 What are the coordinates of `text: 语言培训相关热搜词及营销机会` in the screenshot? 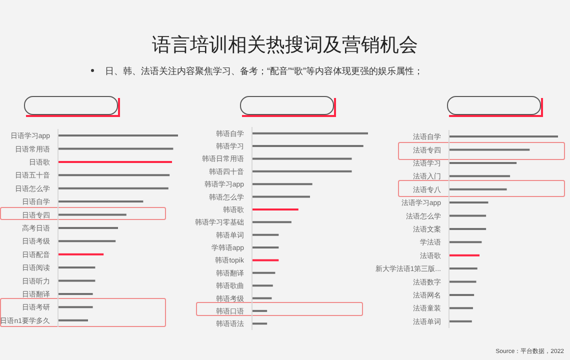 It's located at (285, 46).